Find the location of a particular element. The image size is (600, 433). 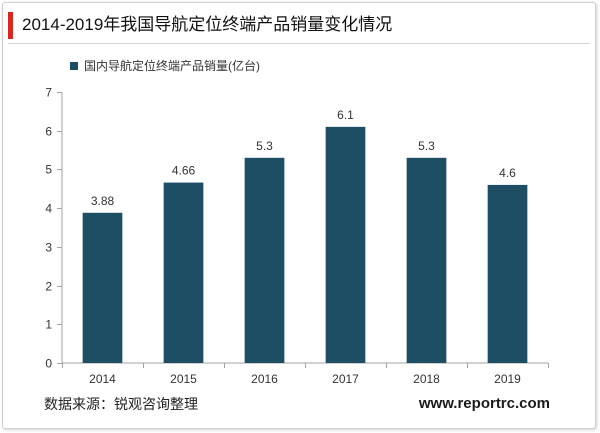

x-tick-label-2014: 2014 is located at coordinates (102, 379).